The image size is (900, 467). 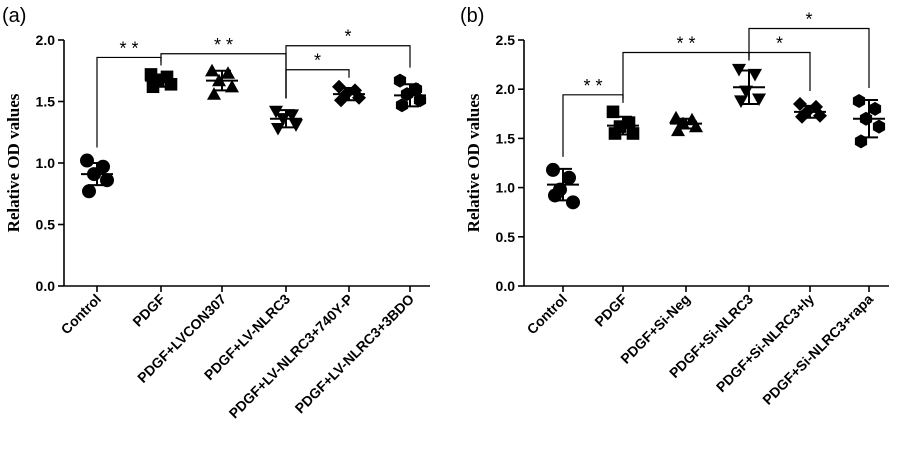 What do you see at coordinates (817, 349) in the screenshot?
I see `x-tick-label: PDGF+Si-NLRC3+rapa` at bounding box center [817, 349].